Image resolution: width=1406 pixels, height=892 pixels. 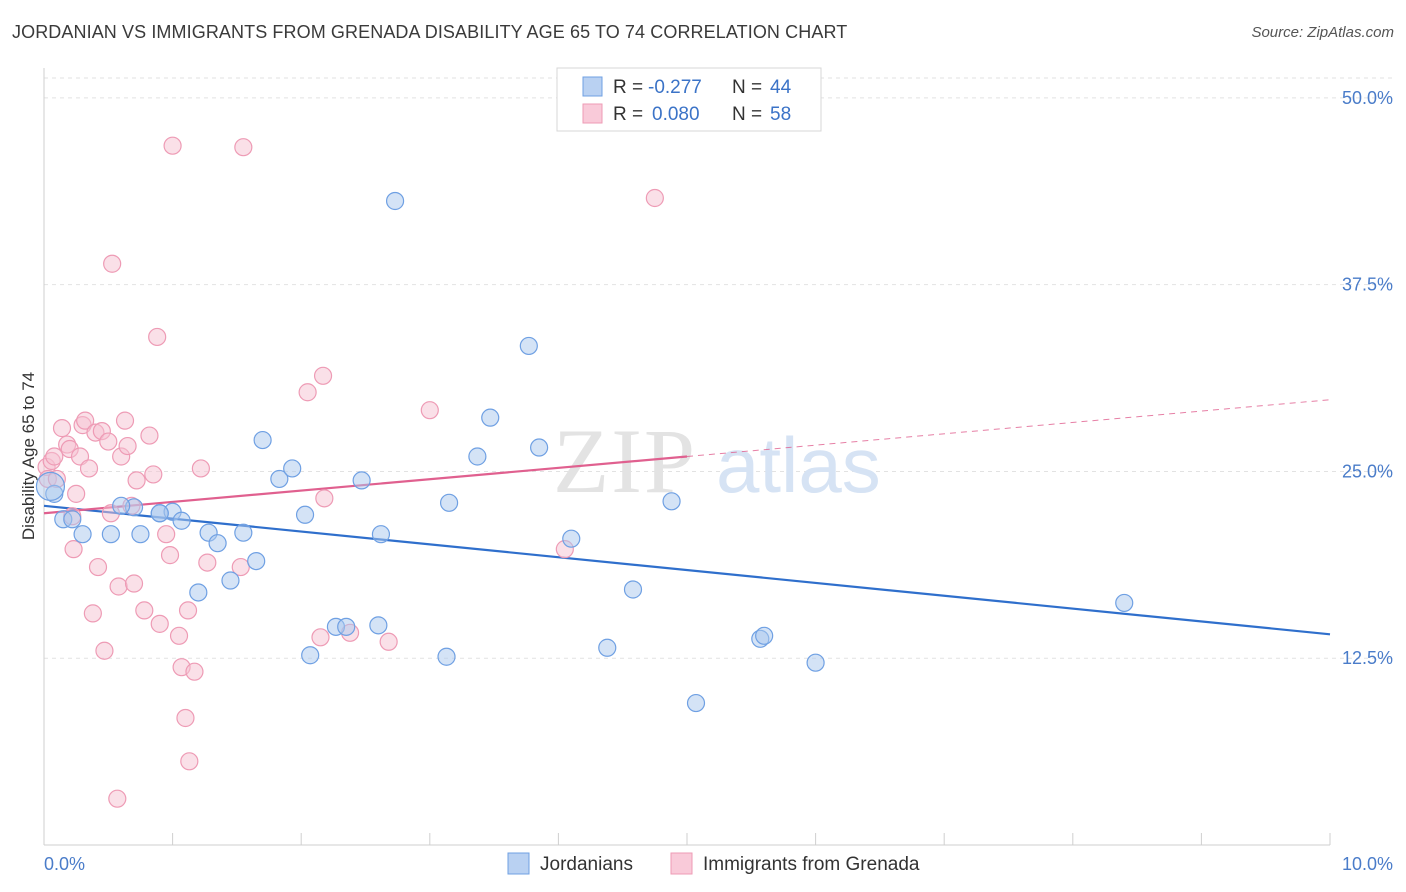 I want to click on x-tick-label-max: 10.0%, so click(x=1367, y=864).